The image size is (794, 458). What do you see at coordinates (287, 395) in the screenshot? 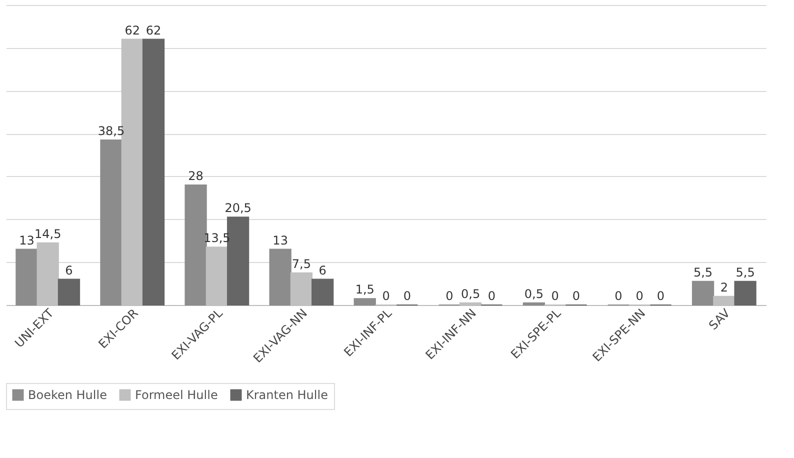
I see `legend-label: Kranten Hulle` at bounding box center [287, 395].